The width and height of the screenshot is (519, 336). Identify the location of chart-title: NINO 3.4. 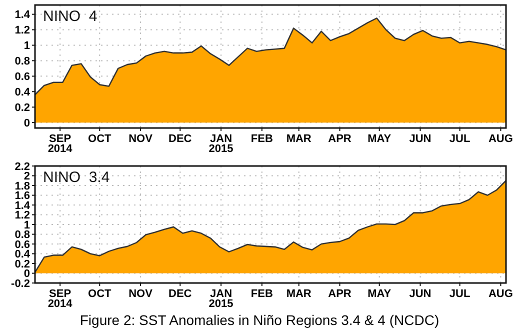
(76, 177).